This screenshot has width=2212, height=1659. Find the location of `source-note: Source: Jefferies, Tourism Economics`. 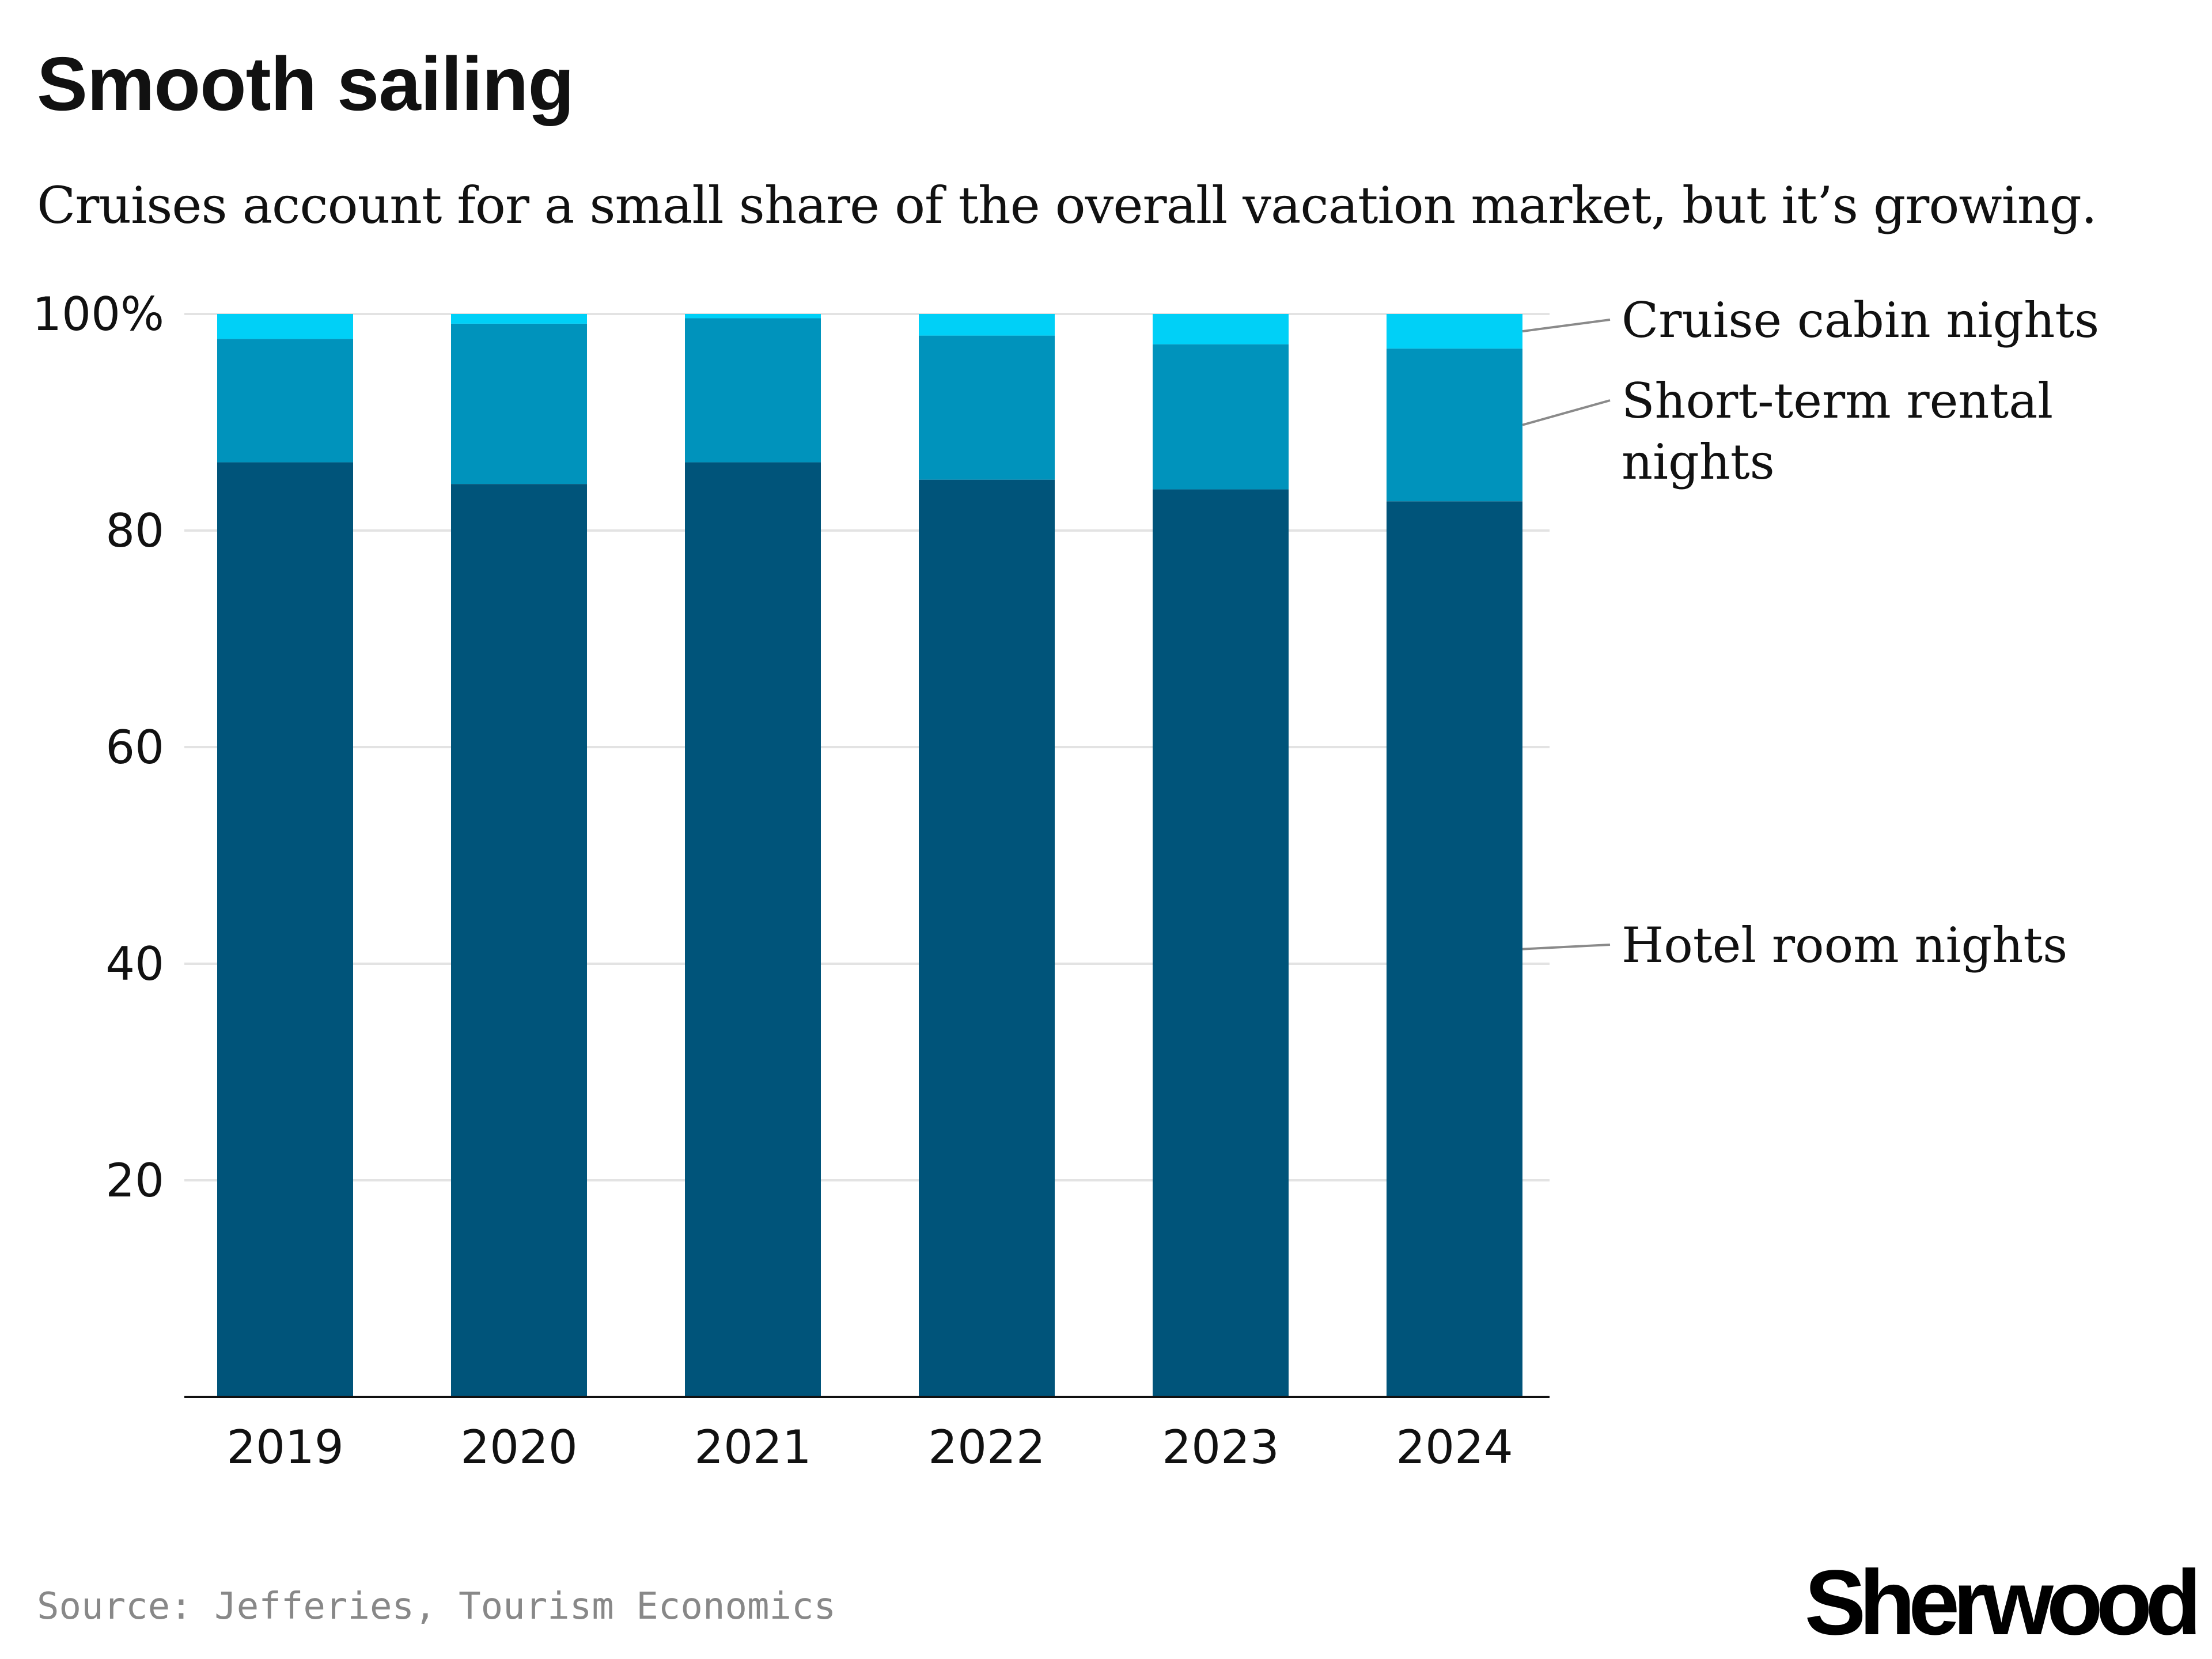

source-note: Source: Jefferies, Tourism Economics is located at coordinates (436, 1606).